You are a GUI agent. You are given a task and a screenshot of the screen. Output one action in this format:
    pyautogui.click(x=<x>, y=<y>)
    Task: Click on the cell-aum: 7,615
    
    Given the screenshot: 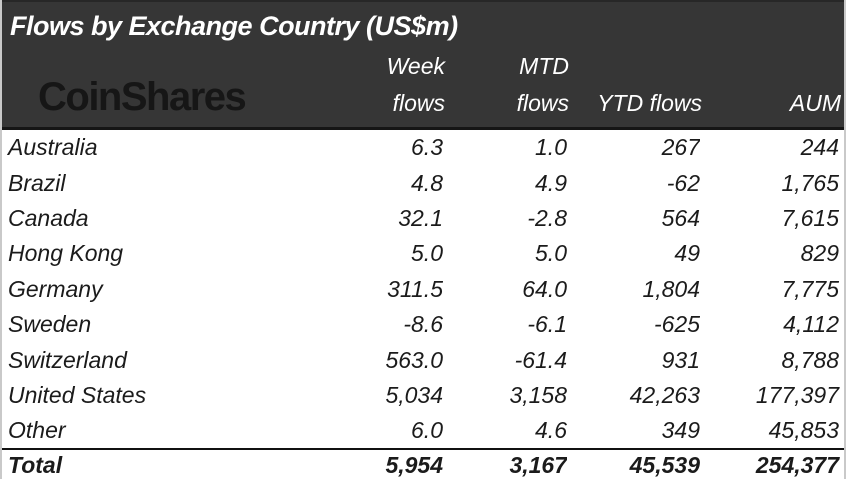 What is the action you would take?
    pyautogui.click(x=810, y=217)
    